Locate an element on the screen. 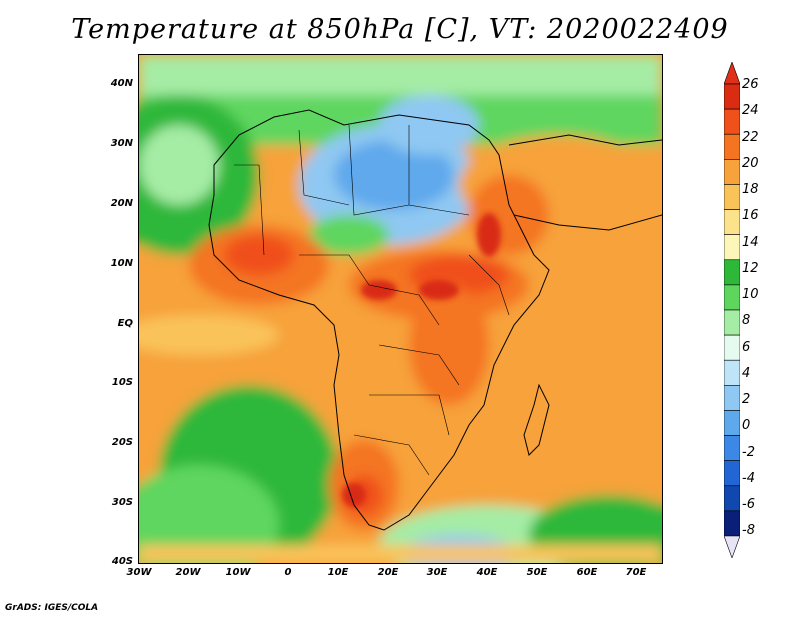 The width and height of the screenshot is (800, 618). colorbar is located at coordinates (732, 310).